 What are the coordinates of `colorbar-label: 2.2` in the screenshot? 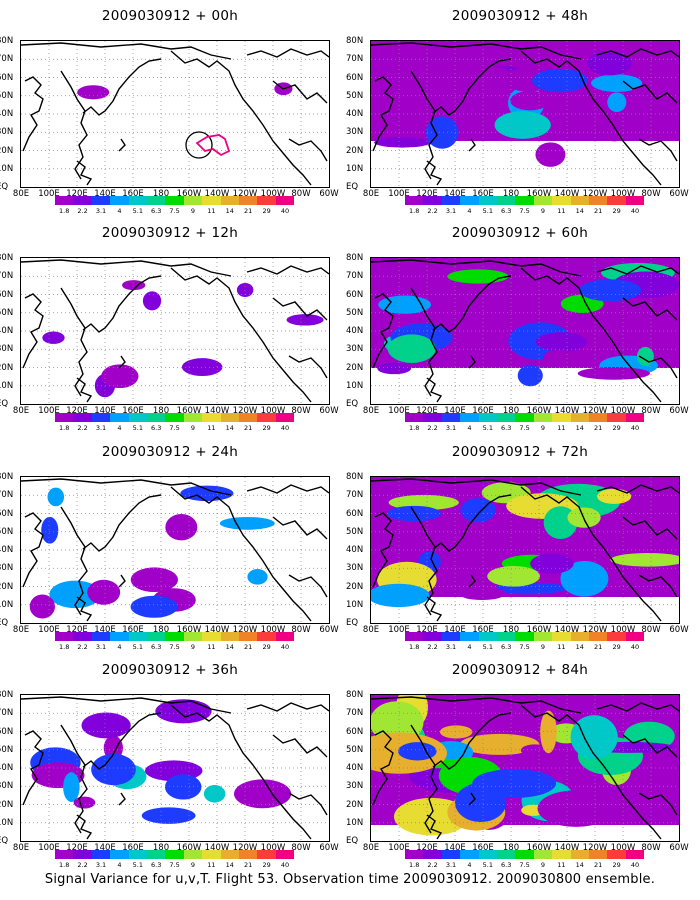 It's located at (432, 865).